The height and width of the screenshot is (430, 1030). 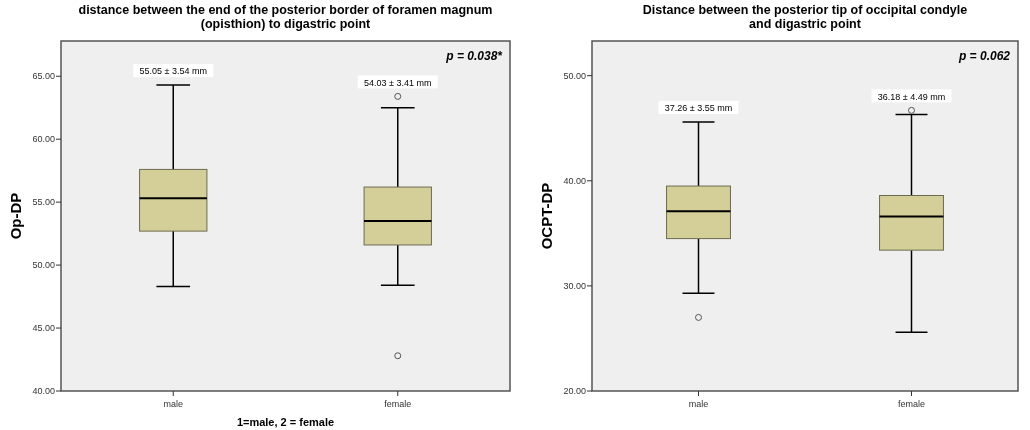 I want to click on chart-title: Distance between the posterior tip of occipital condyle and digastric point, so click(x=805, y=17).